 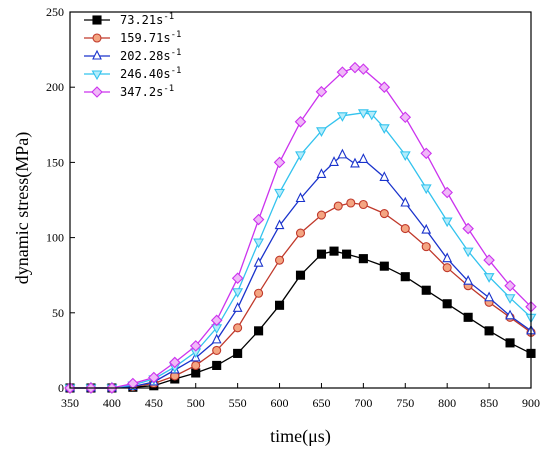 What do you see at coordinates (145, 38) in the screenshot?
I see `legend-label-name: 159.71s` at bounding box center [145, 38].